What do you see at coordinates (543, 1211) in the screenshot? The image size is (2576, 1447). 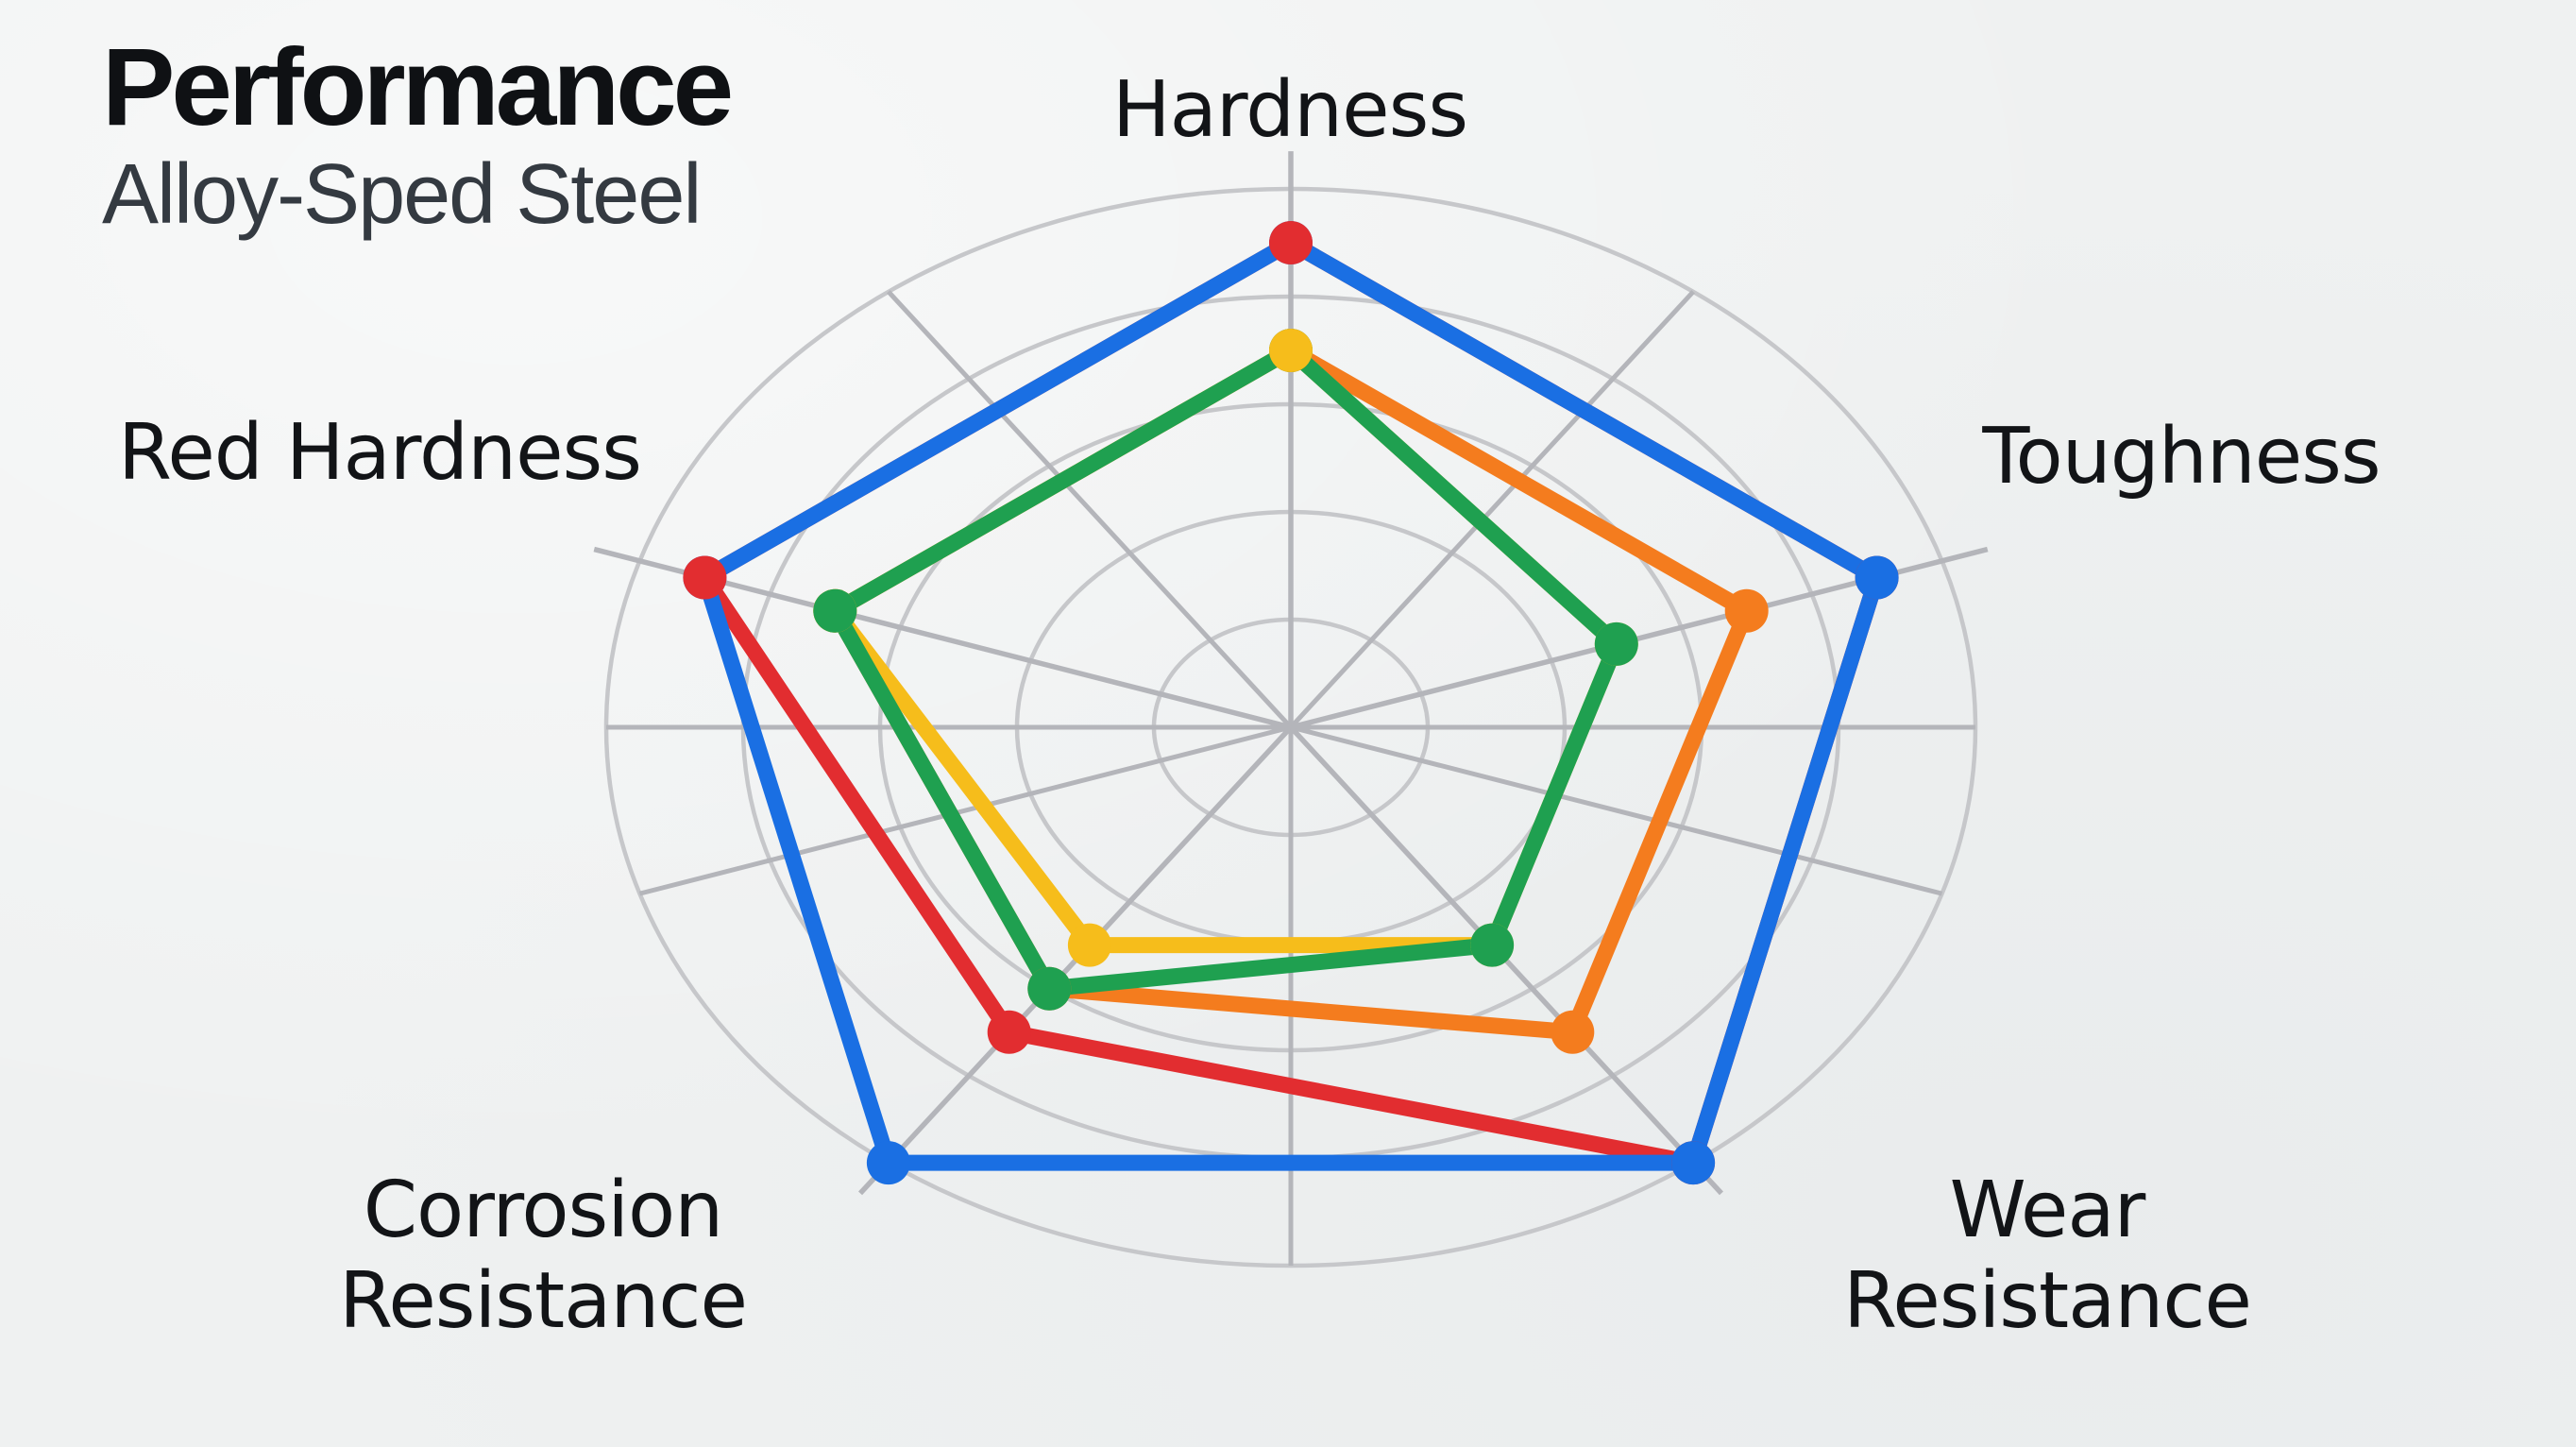 I see `axis-label-line: Corrosion` at bounding box center [543, 1211].